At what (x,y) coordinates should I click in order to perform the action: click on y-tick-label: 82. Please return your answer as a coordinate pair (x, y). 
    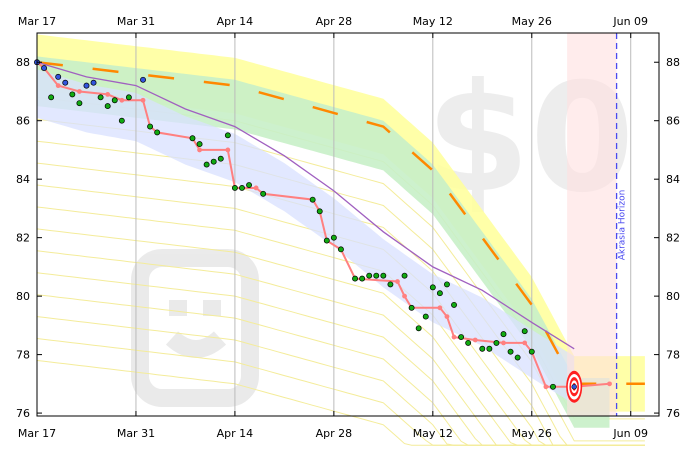
    Looking at the image, I should click on (673, 238).